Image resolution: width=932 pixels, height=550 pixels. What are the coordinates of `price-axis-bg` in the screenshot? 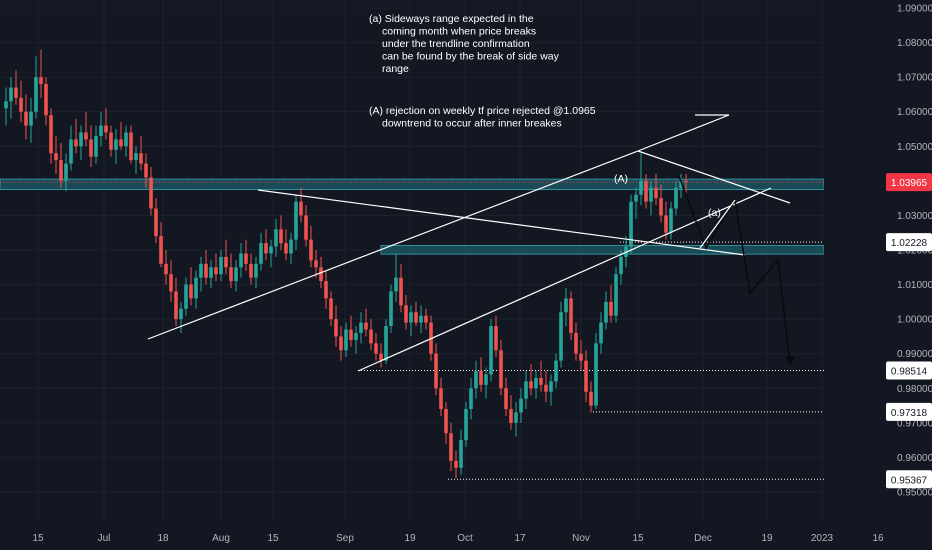 It's located at (878, 275).